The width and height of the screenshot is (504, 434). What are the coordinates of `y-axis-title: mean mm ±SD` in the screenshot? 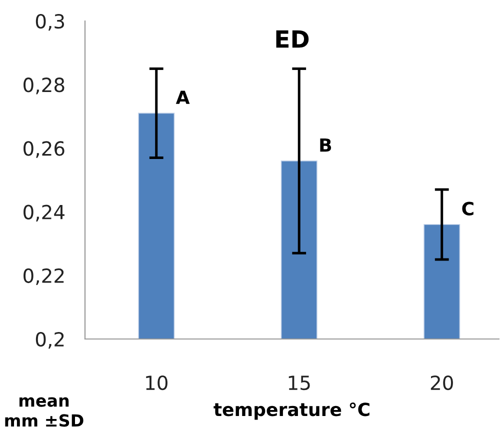 It's located at (44, 412).